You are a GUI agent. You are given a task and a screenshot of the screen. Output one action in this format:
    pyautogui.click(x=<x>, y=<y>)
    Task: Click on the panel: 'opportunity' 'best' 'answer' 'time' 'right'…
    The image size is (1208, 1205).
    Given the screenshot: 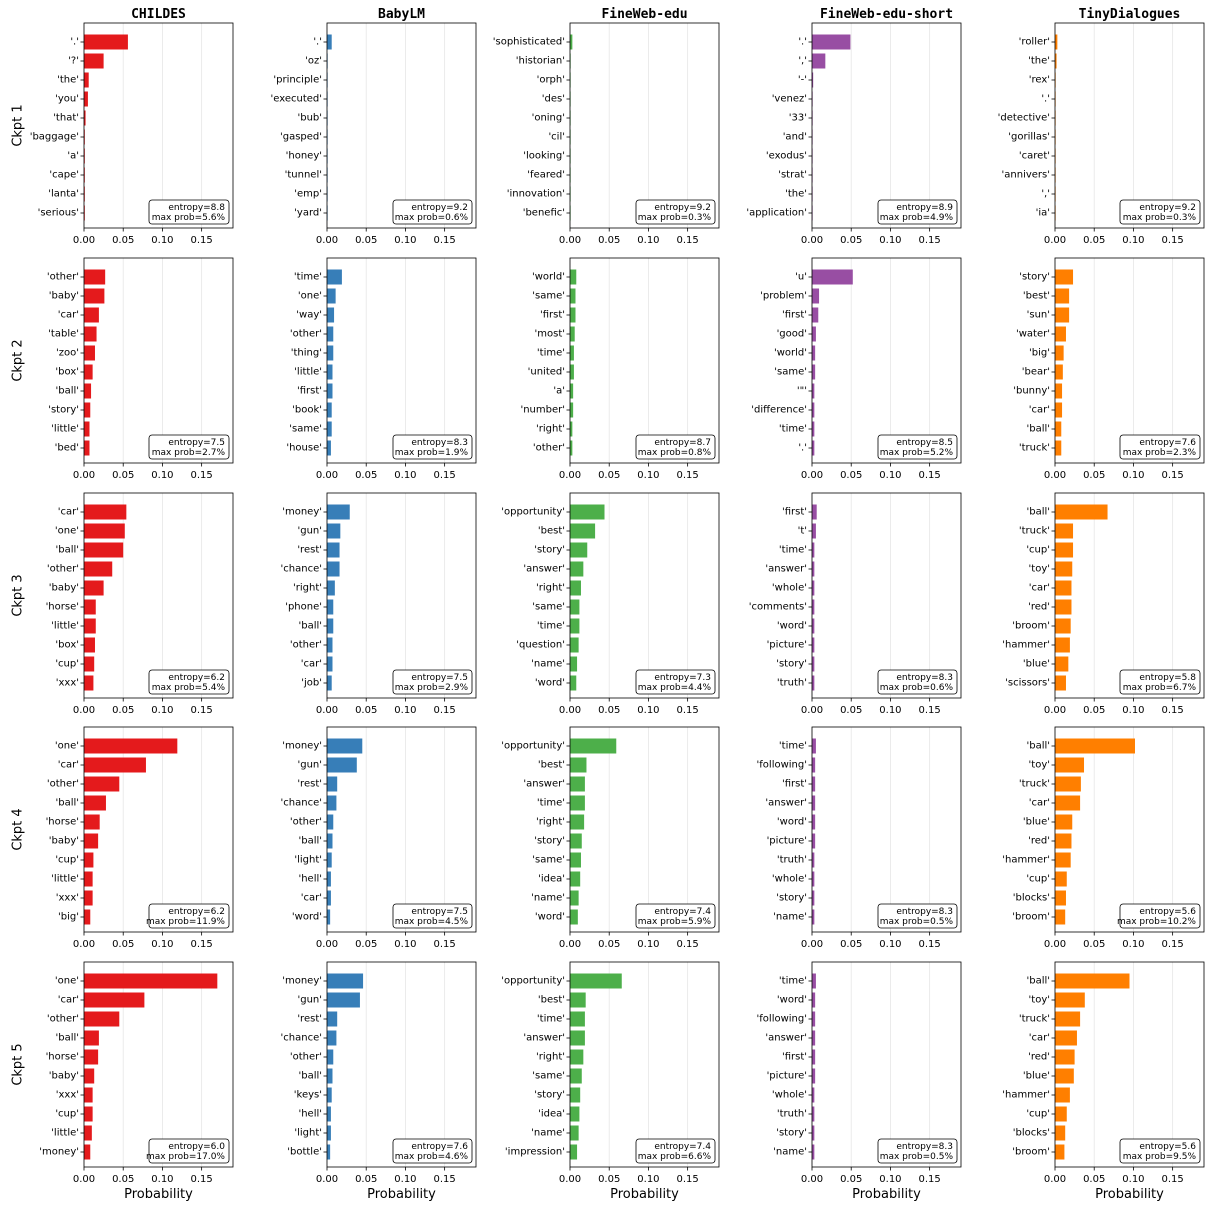 What is the action you would take?
    pyautogui.click(x=610, y=838)
    